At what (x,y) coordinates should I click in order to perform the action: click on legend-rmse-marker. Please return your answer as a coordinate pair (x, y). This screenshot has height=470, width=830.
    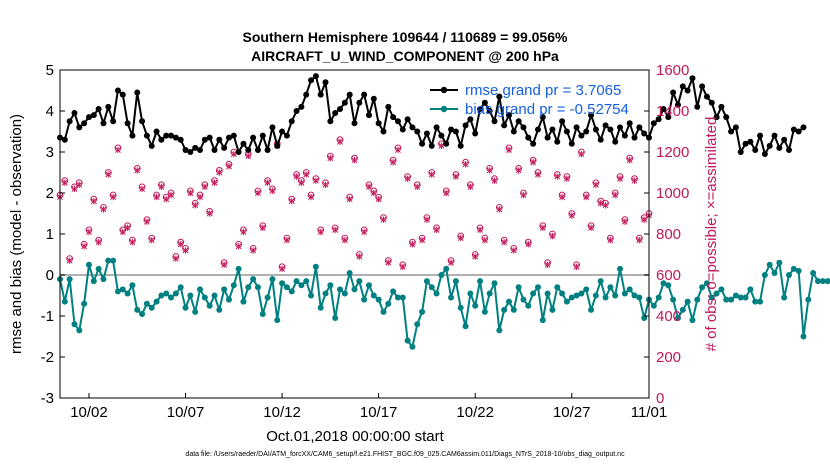
    Looking at the image, I should click on (444, 90).